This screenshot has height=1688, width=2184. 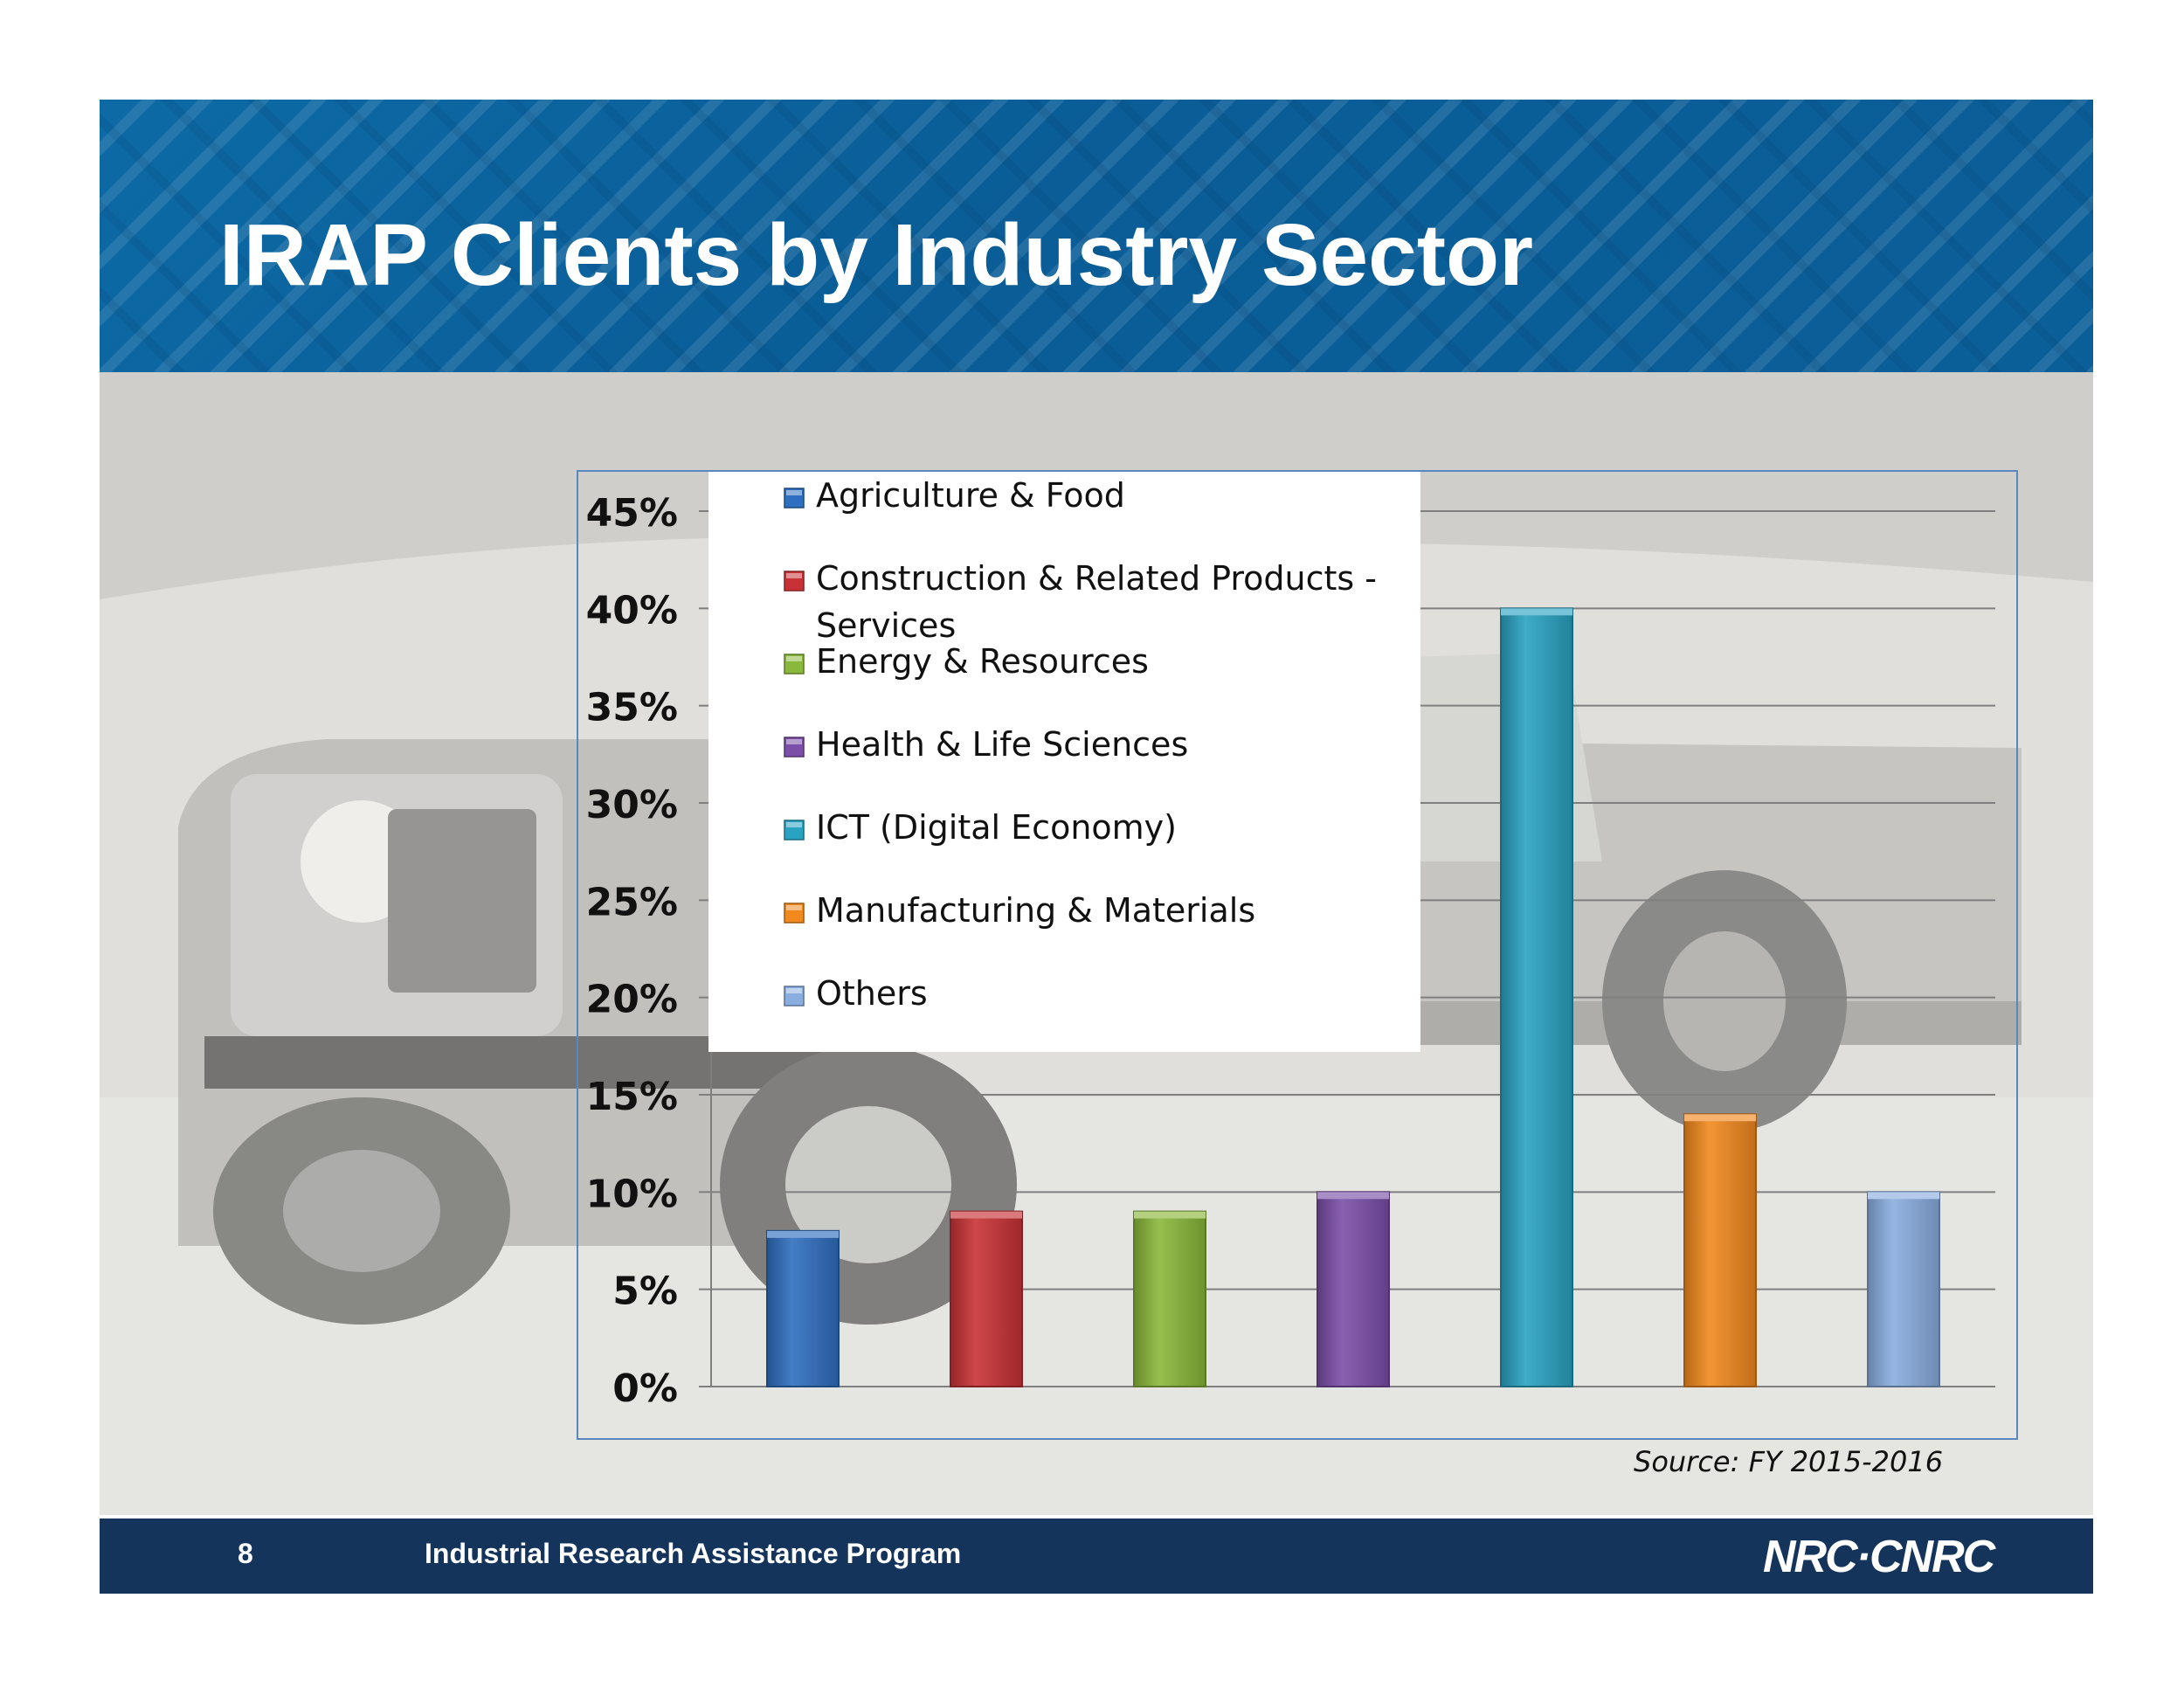 I want to click on legend-label: Construction & Related Products -, so click(x=1096, y=578).